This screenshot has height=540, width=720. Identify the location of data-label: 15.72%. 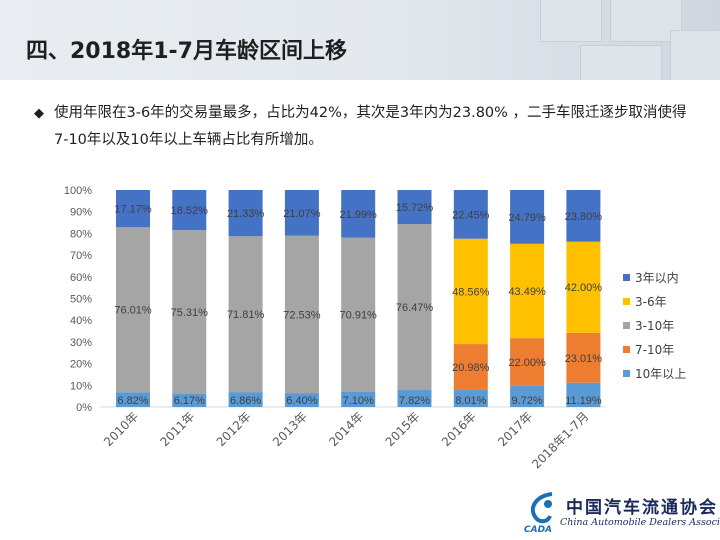
(415, 208).